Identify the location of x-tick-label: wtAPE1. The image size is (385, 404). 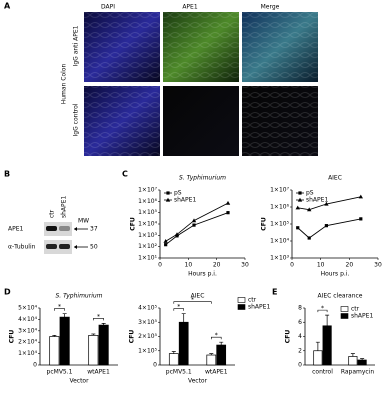
(98, 372).